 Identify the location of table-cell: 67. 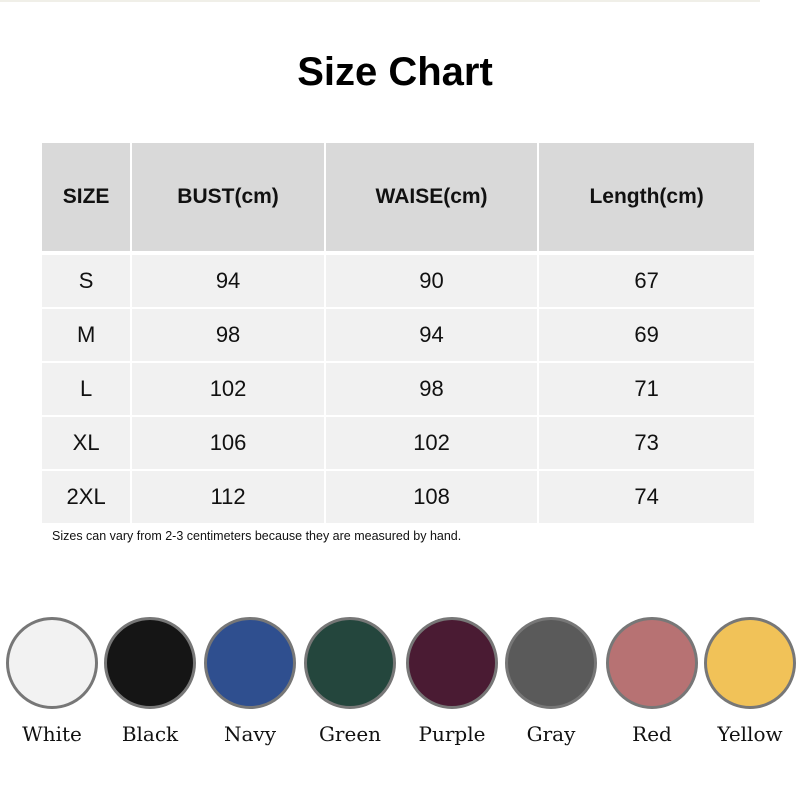
(646, 279).